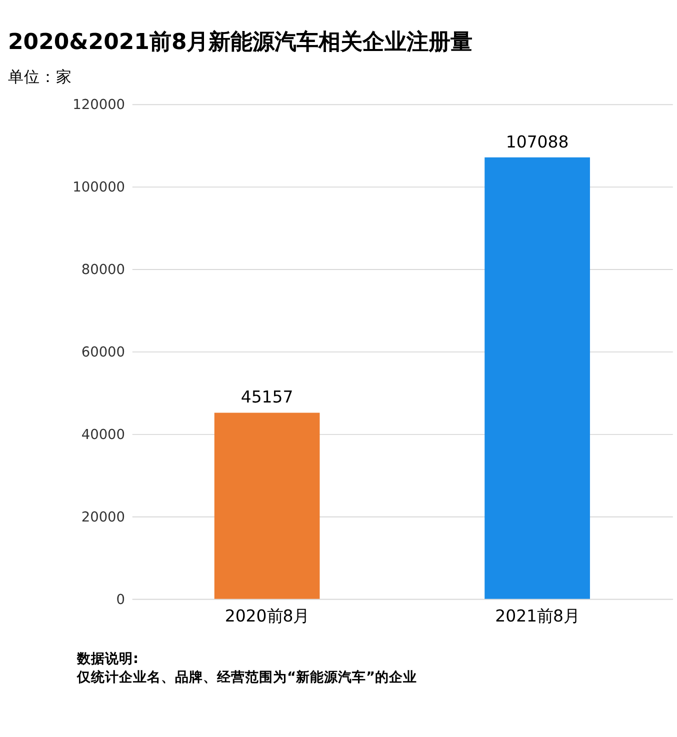 This screenshot has width=677, height=737. What do you see at coordinates (99, 188) in the screenshot?
I see `y-tick-label: 100000` at bounding box center [99, 188].